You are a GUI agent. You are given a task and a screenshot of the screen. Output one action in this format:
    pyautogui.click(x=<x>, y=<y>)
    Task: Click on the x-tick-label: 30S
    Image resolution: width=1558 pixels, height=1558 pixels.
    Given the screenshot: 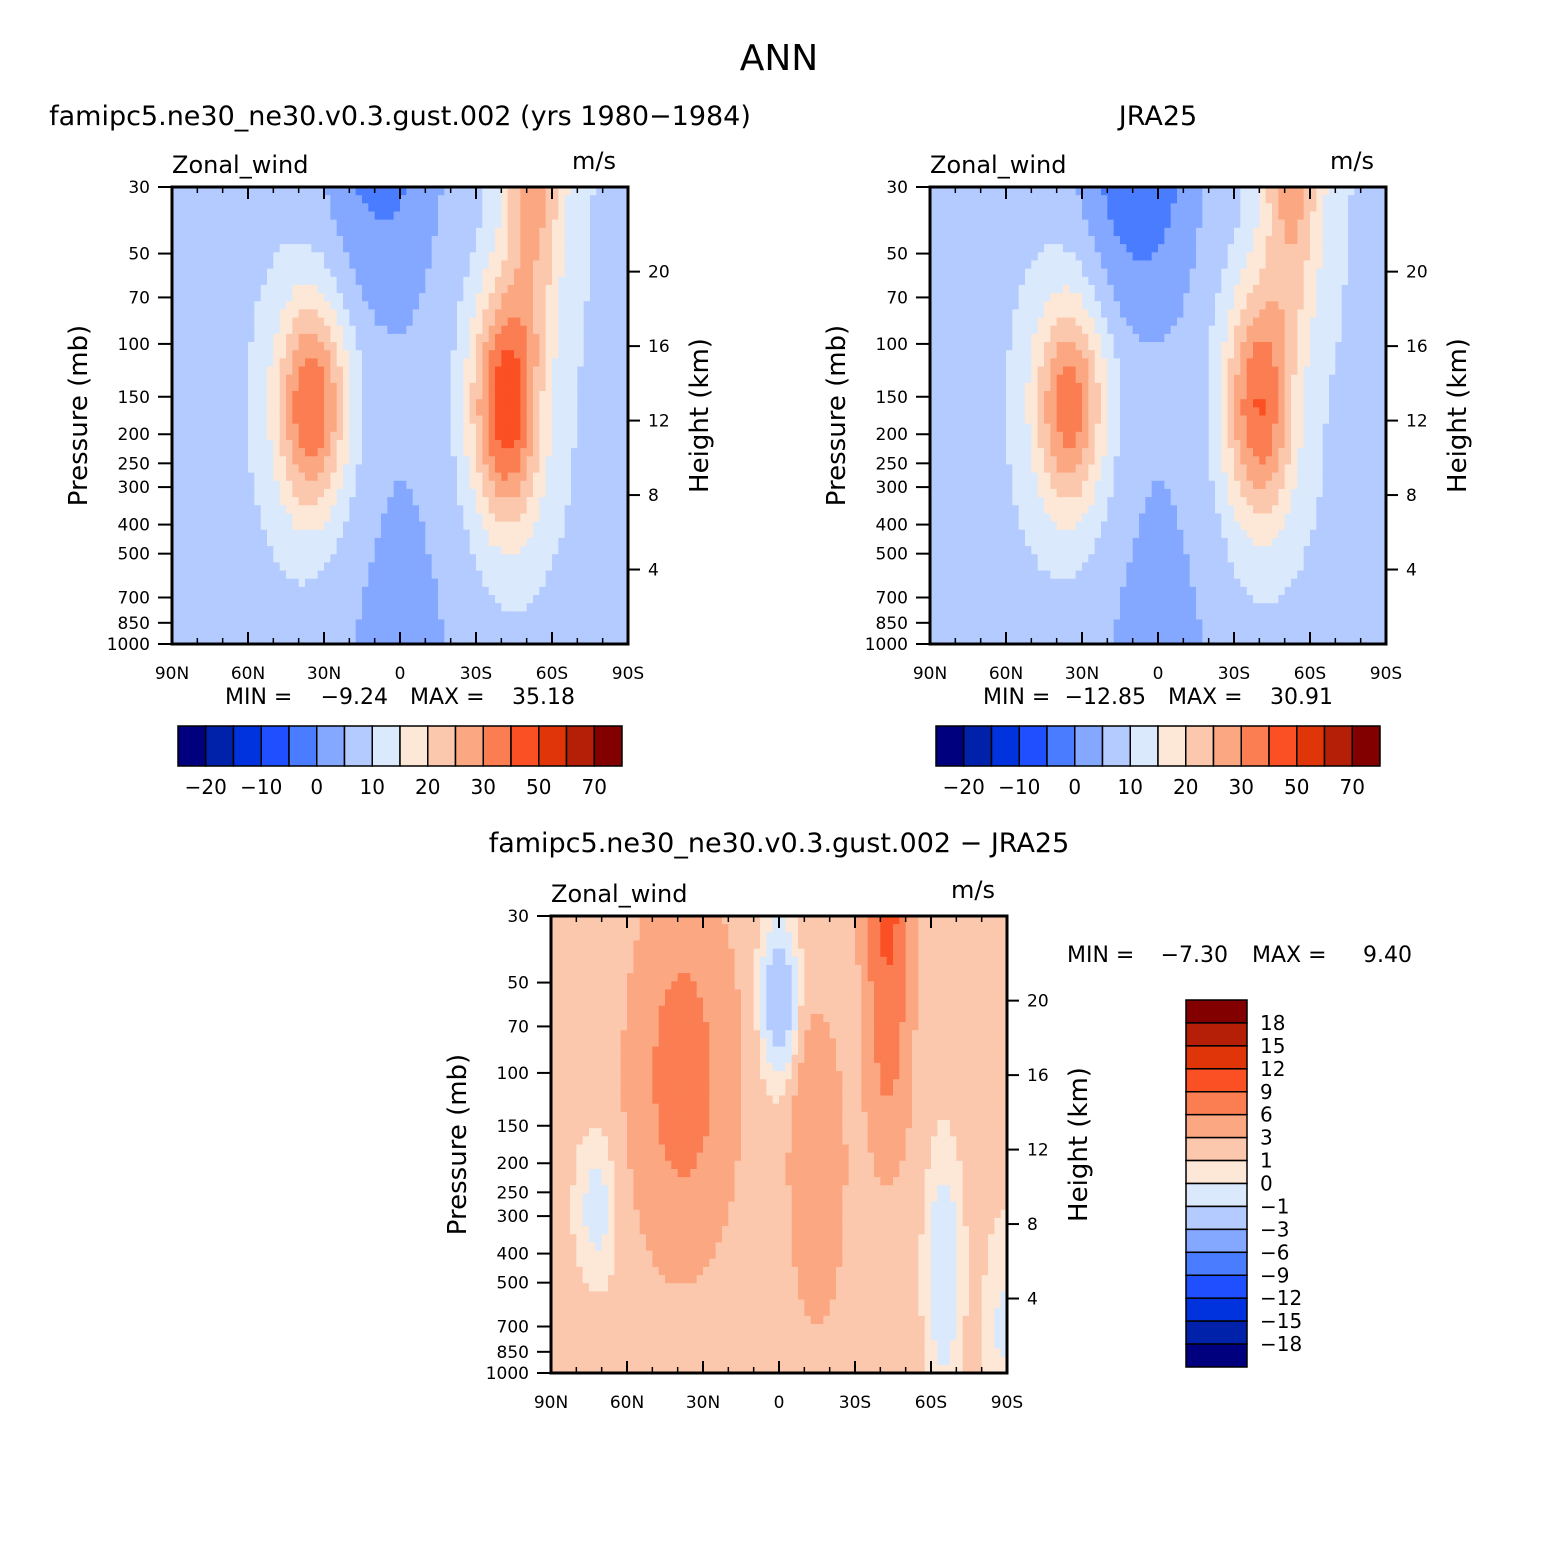 What is the action you would take?
    pyautogui.click(x=476, y=674)
    